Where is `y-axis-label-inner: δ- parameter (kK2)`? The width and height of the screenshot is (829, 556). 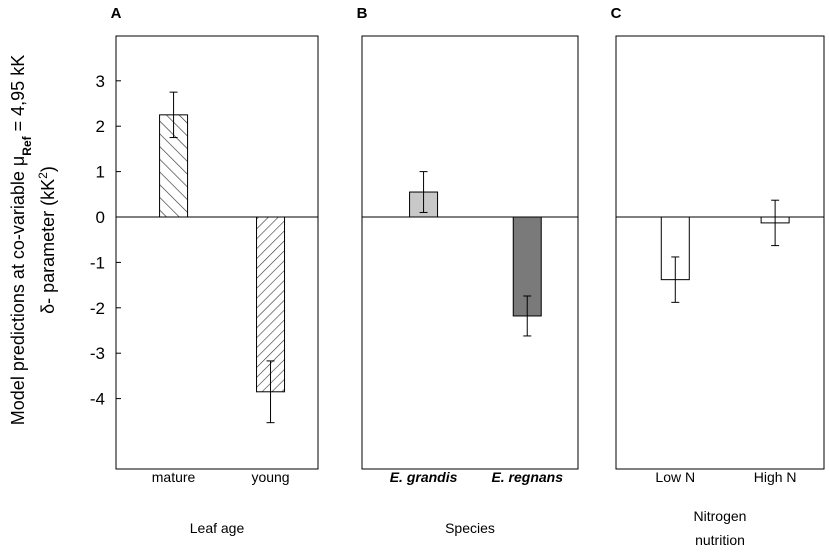 y-axis-label-inner: δ- parameter (kK2) is located at coordinates (47, 240).